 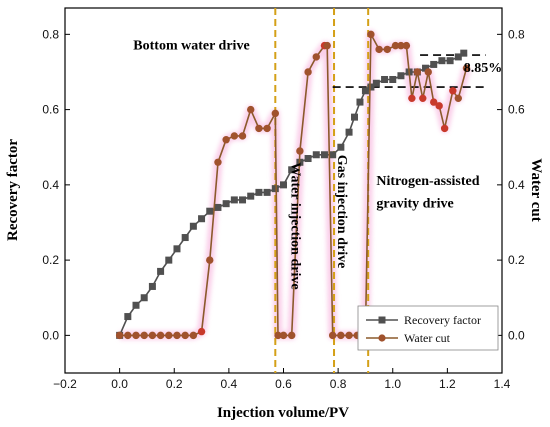 What do you see at coordinates (283, 413) in the screenshot?
I see `x-axis-title: Injection volume/PV` at bounding box center [283, 413].